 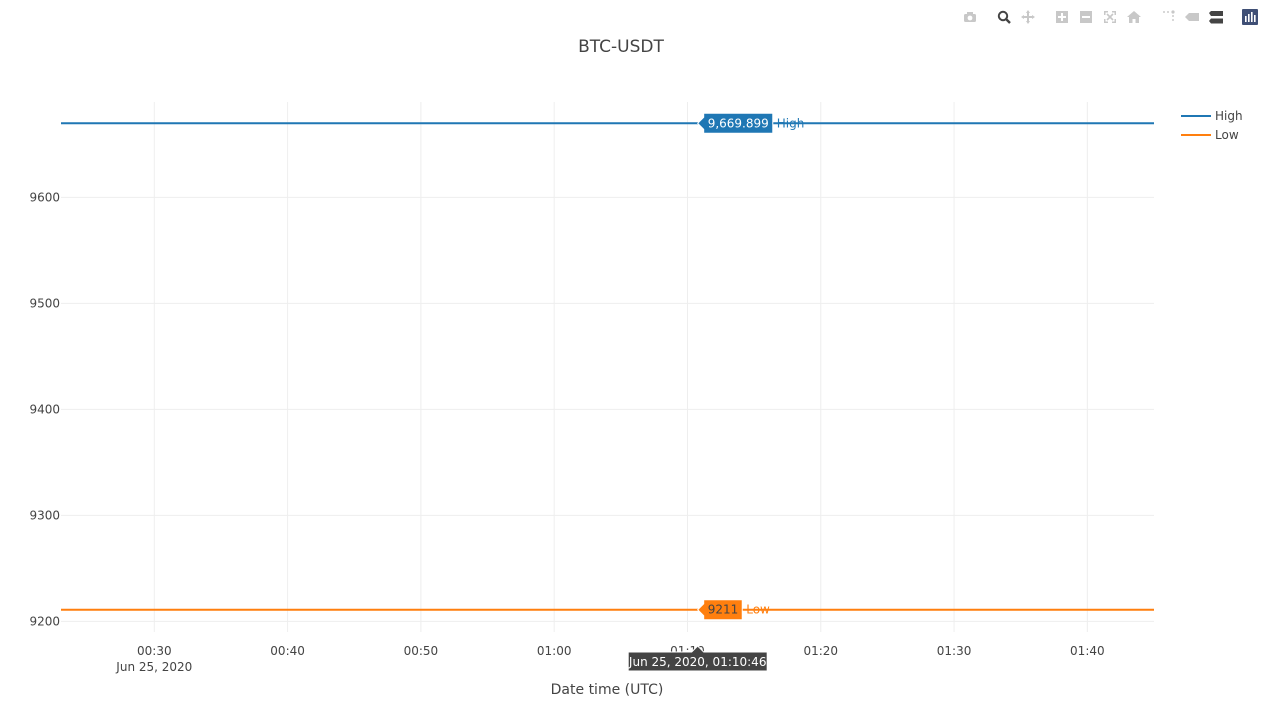 I want to click on x-tick-label: 00:40, so click(x=287, y=651).